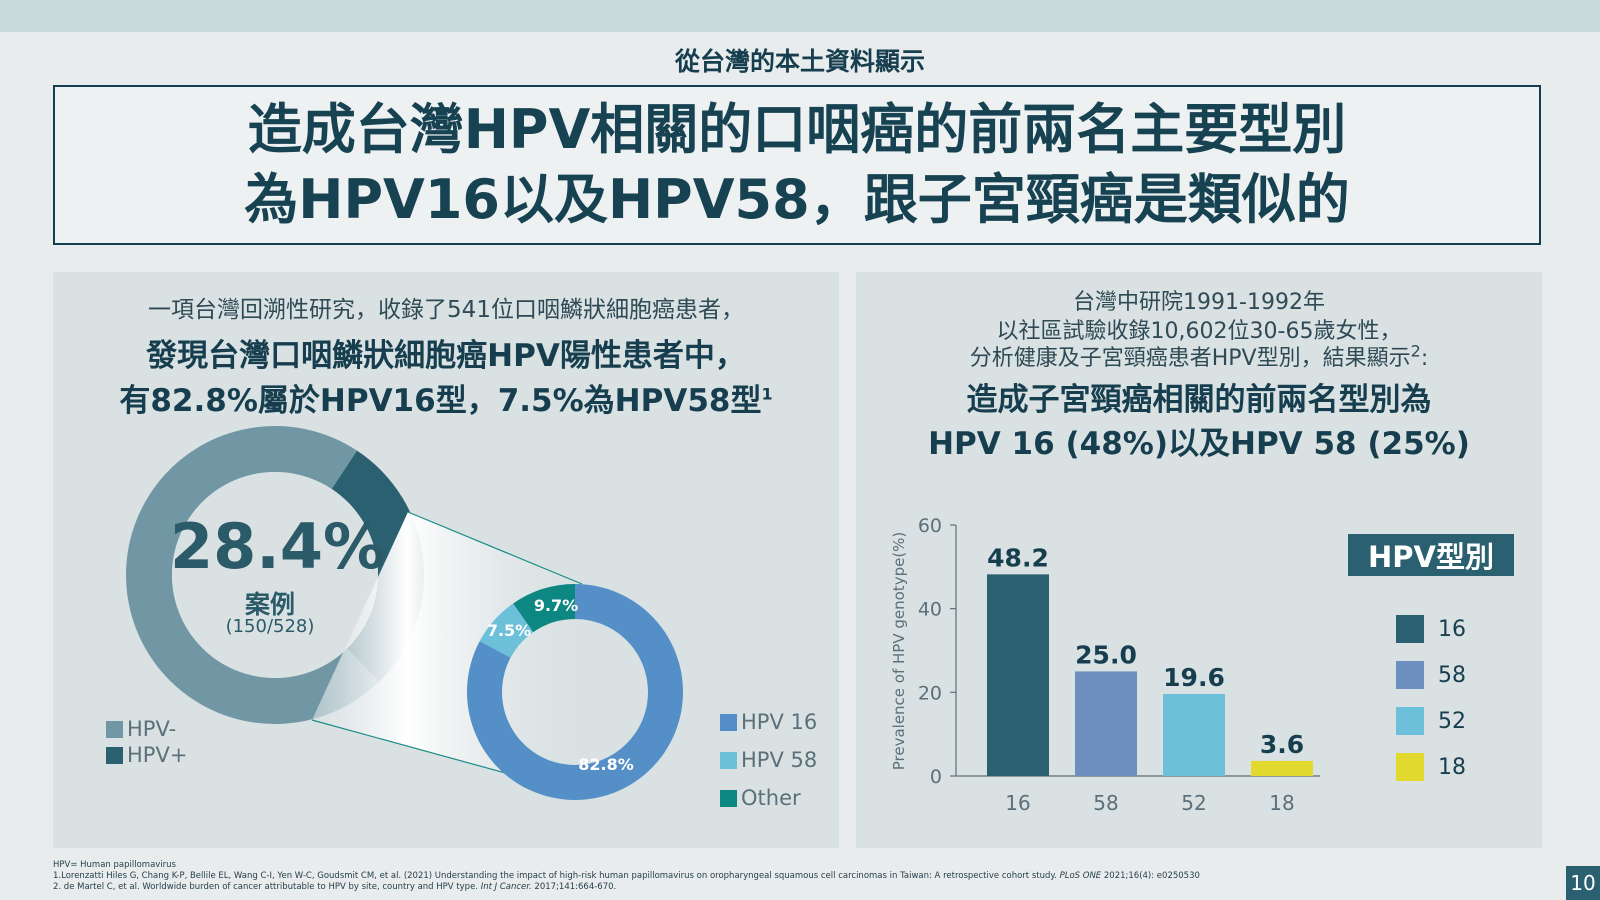 This screenshot has width=1600, height=900. Describe the element at coordinates (157, 755) in the screenshot. I see `legend-label-hpv-positive: HPV+` at that location.